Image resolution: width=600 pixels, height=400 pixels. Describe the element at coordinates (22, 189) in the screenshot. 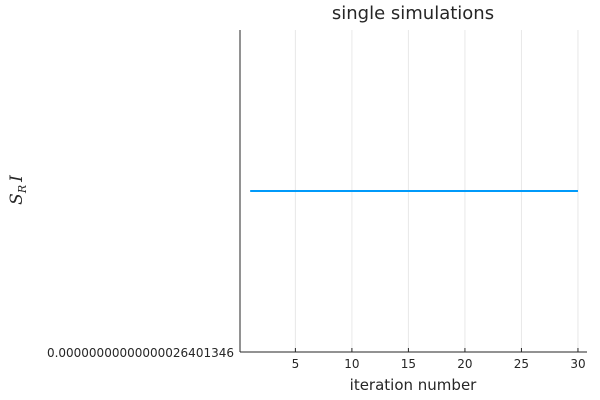

I see `y-axis-label-subscript: R` at that location.